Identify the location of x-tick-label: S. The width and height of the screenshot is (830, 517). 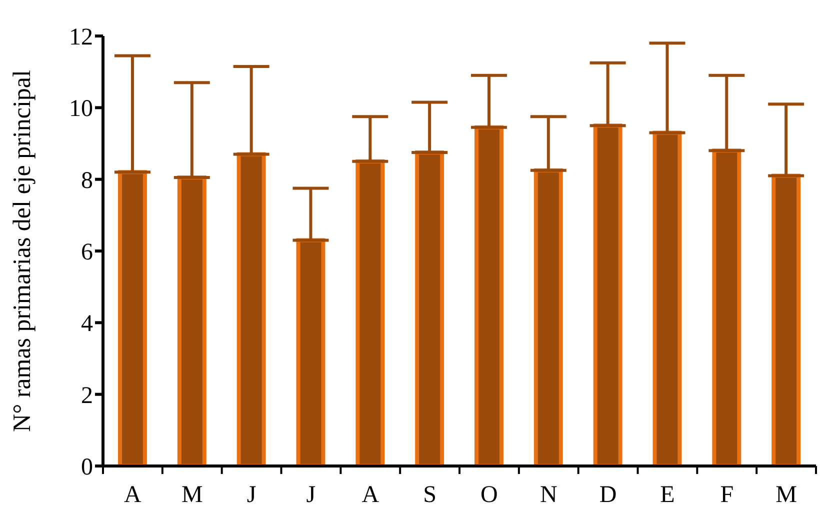
(429, 495).